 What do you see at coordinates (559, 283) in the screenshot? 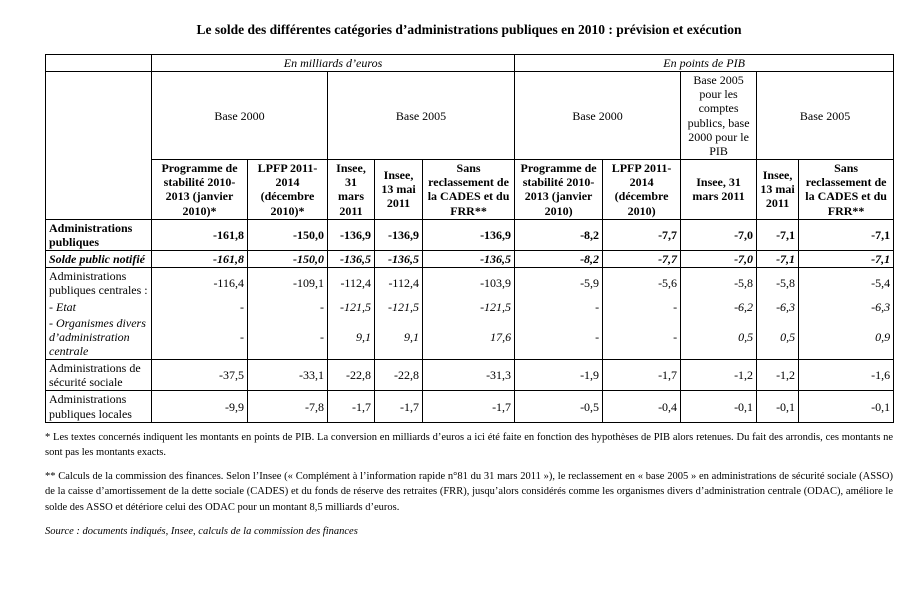
I see `data-cell: -5,9` at bounding box center [559, 283].